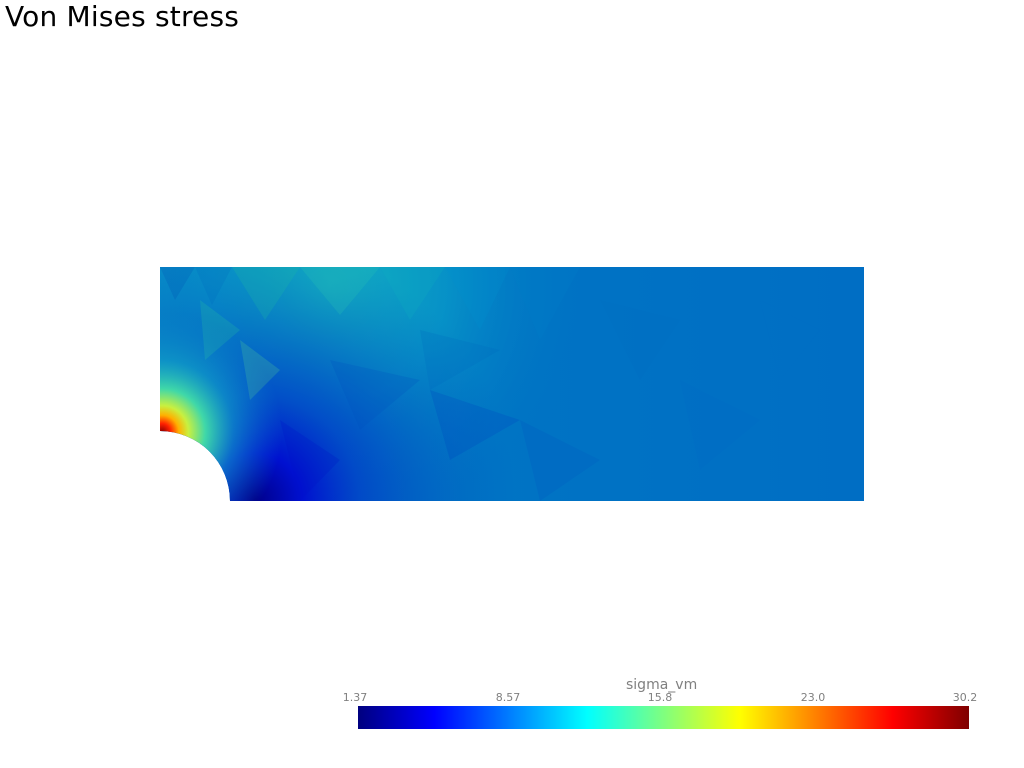 Image resolution: width=1024 pixels, height=768 pixels. I want to click on scalar-bar-tick-2: 8.57, so click(508, 697).